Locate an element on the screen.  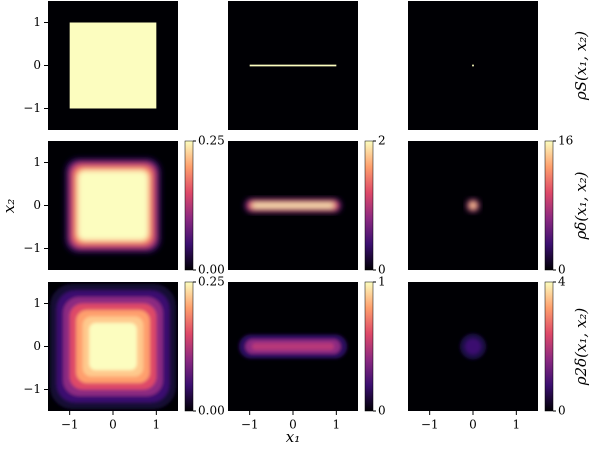
colorbar-tick-label: 16 is located at coordinates (565, 141).